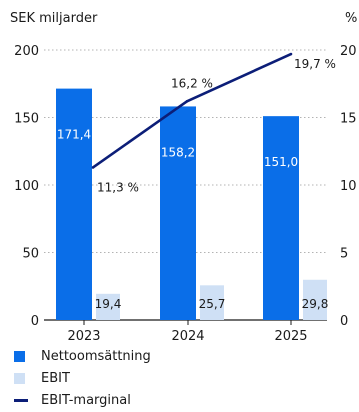  Describe the element at coordinates (315, 304) in the screenshot. I see `bar-label-ebit: 29,8` at that location.